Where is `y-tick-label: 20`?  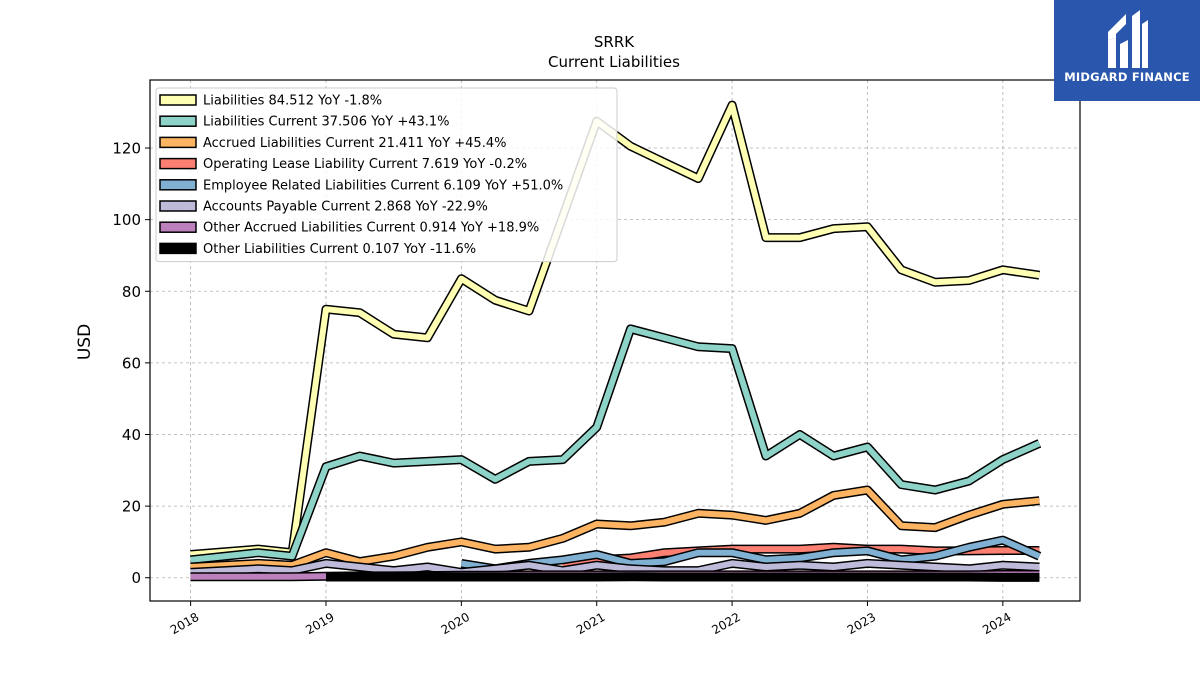 y-tick-label: 20 is located at coordinates (131, 507).